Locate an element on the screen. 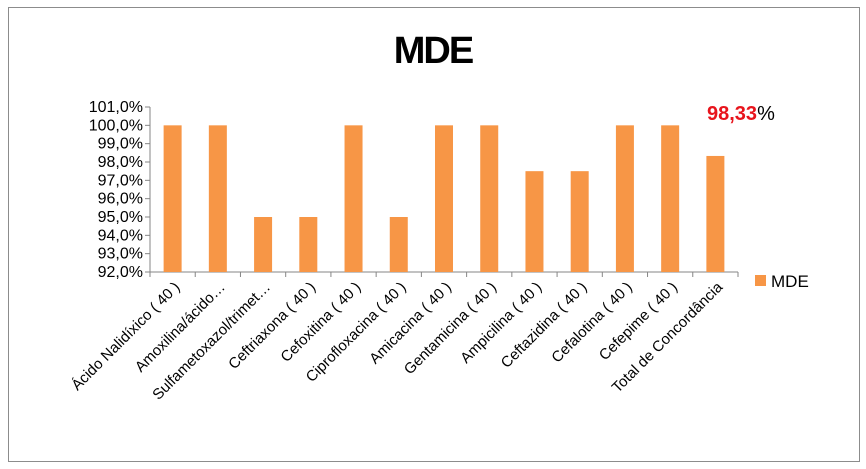  chart-title: MDE is located at coordinates (433, 51).